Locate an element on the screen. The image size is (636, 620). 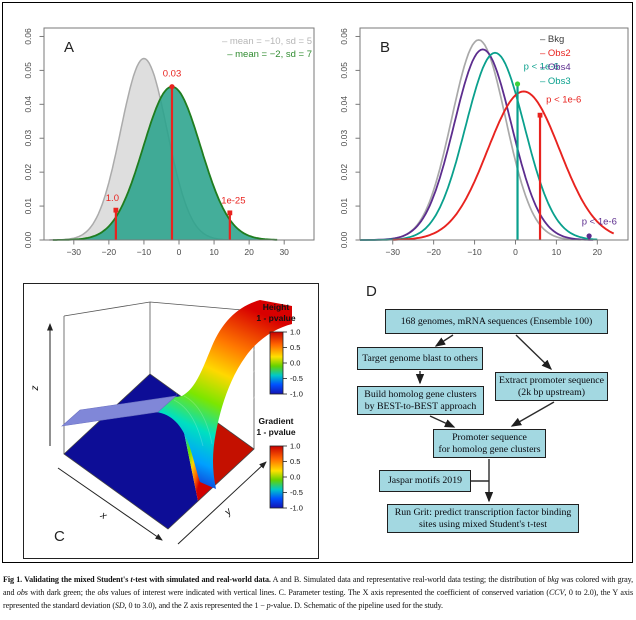
floor-gradient-heatmap is located at coordinates (159, 451).